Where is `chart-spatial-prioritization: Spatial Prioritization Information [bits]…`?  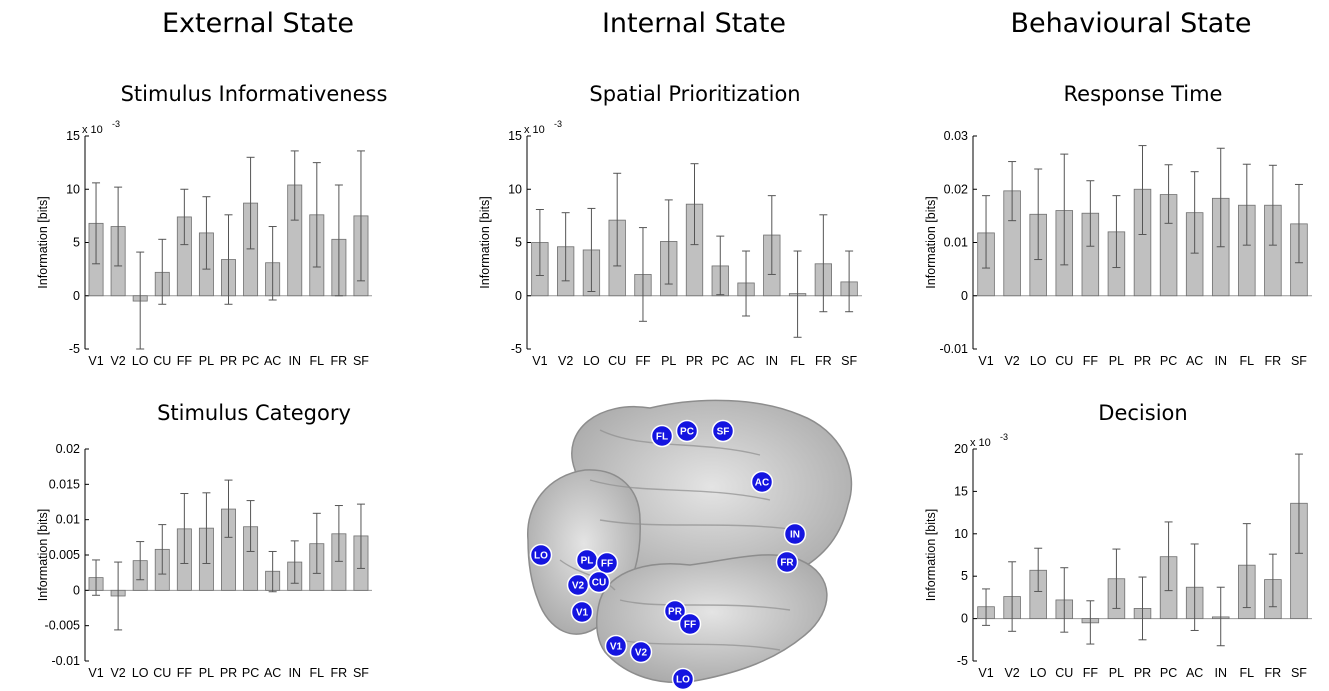
chart-spatial-prioritization: Spatial Prioritization Information [bits]… is located at coordinates (670, 225).